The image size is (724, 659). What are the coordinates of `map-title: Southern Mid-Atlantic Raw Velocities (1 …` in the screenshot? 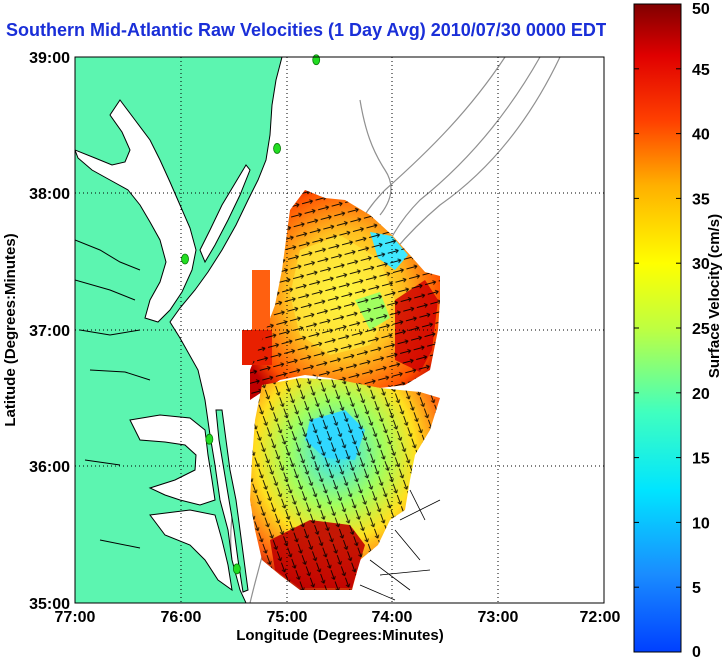 It's located at (306, 30).